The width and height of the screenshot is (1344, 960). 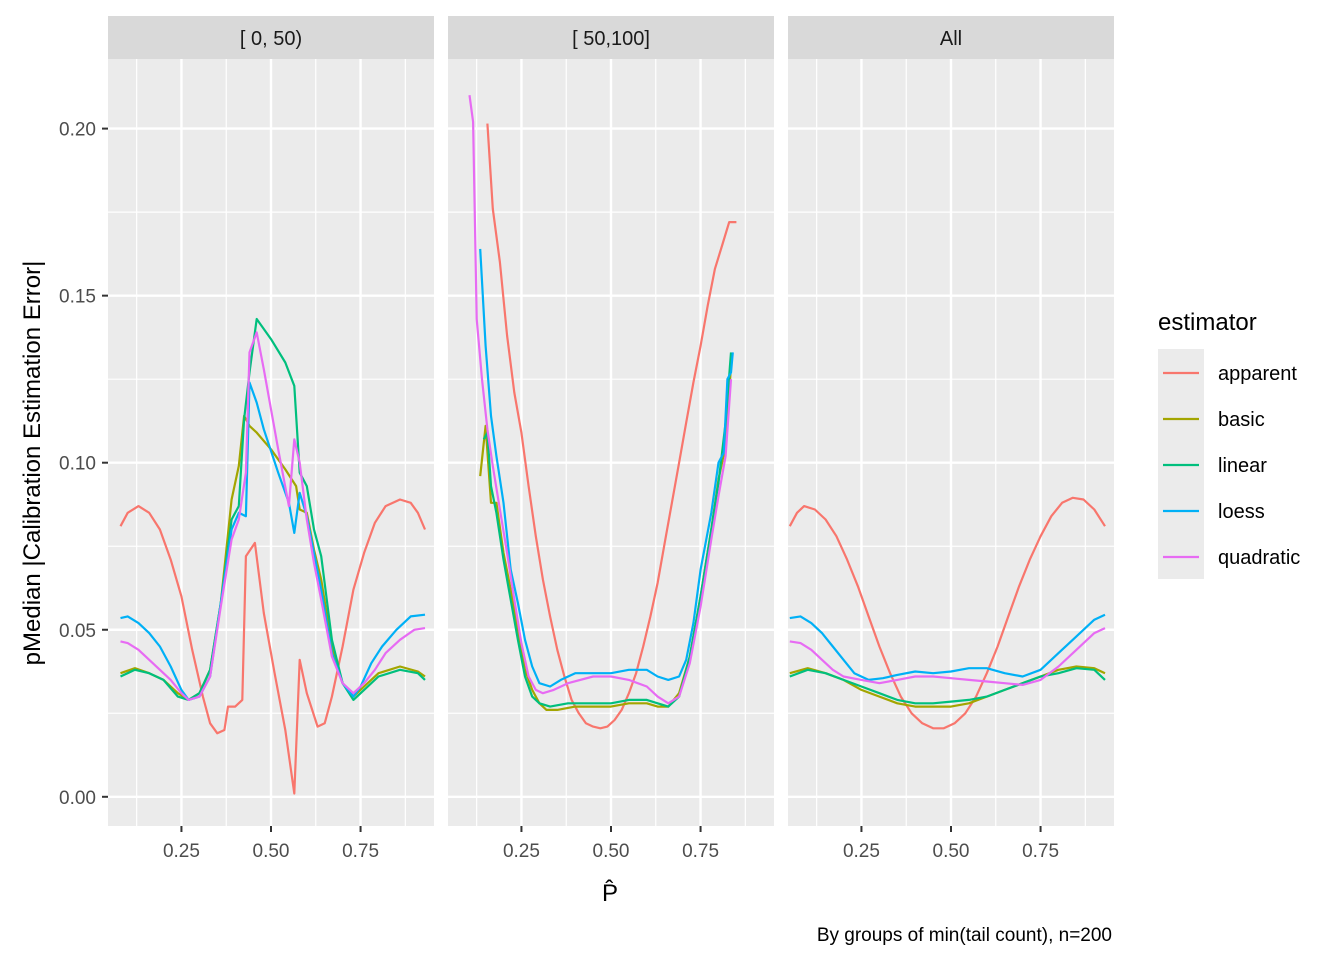 I want to click on facet-strip-label: [ 0, 50), so click(x=271, y=39).